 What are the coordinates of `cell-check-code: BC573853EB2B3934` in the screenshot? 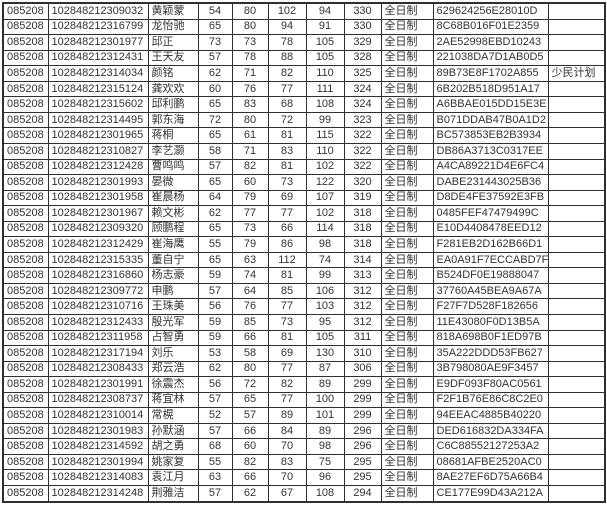 It's located at (490, 135).